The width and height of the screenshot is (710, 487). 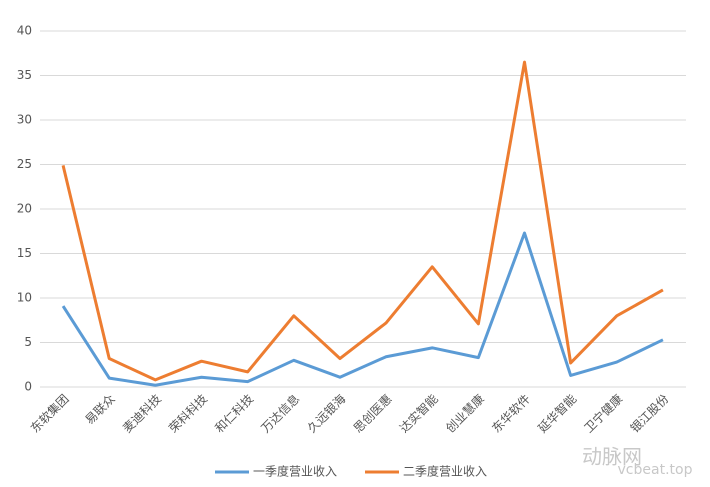 I want to click on x-tick-label: 麦迪科技, so click(x=142, y=414).